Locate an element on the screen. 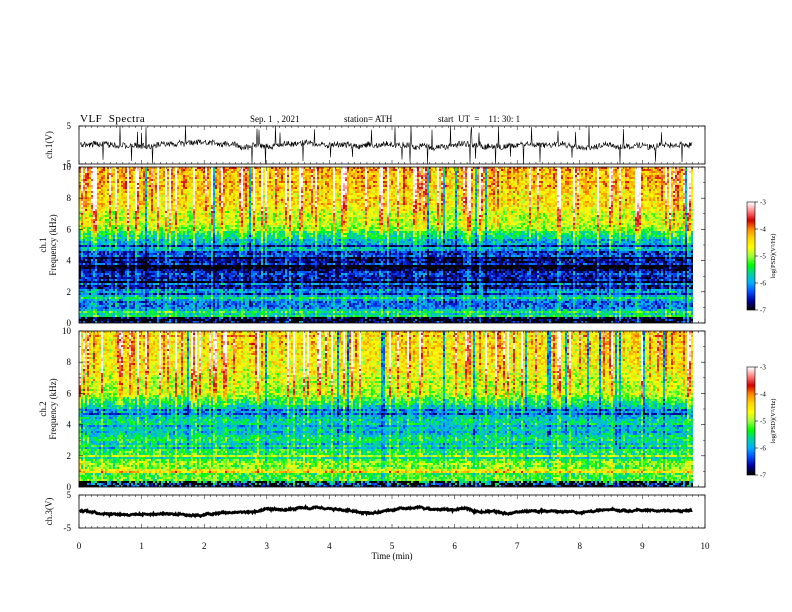 The height and width of the screenshot is (612, 792). ch1-waveform-ylabel: ch.1(V) is located at coordinates (49, 145).